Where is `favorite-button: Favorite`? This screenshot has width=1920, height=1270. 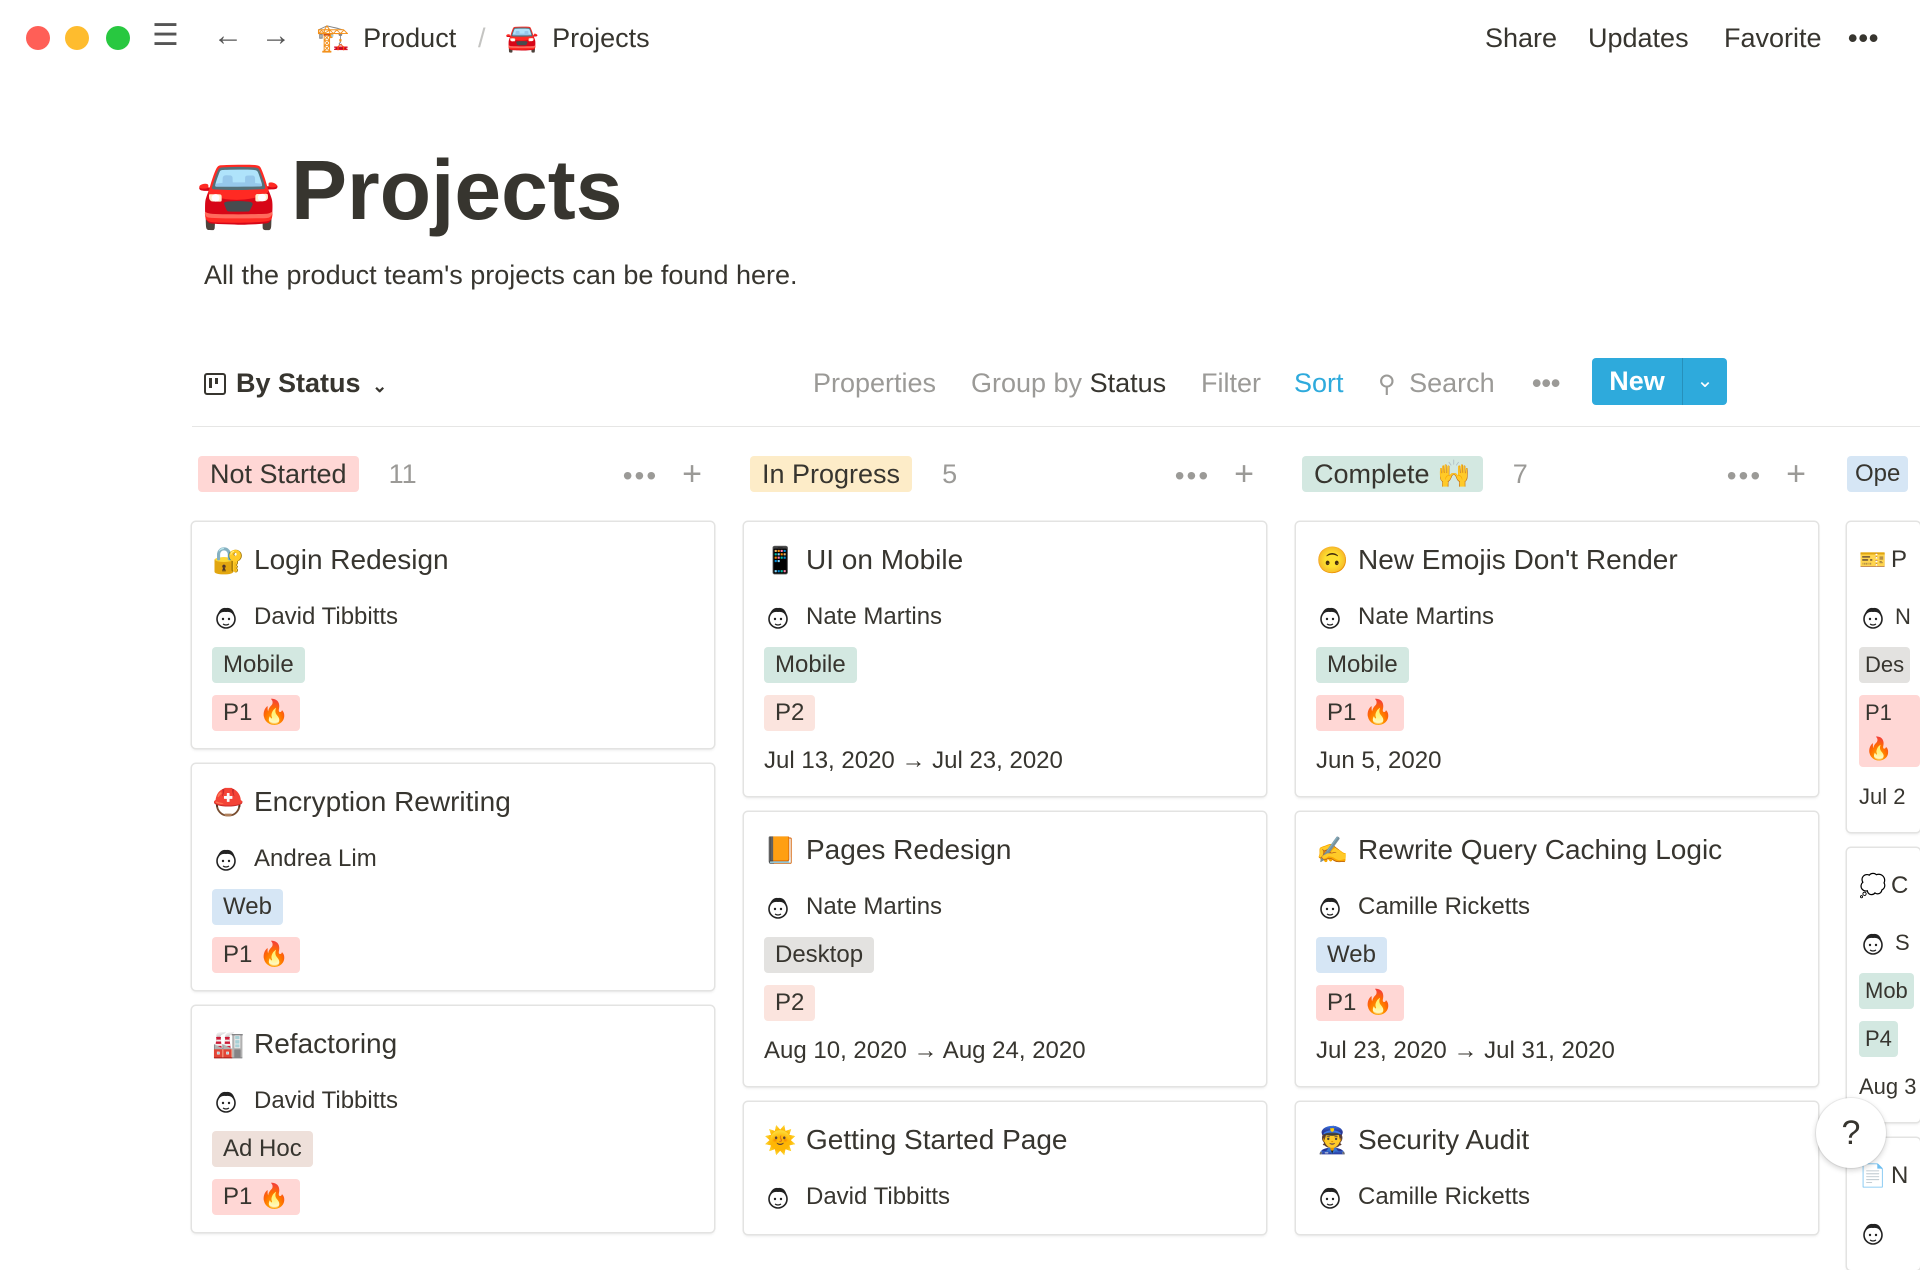 favorite-button: Favorite is located at coordinates (1773, 38).